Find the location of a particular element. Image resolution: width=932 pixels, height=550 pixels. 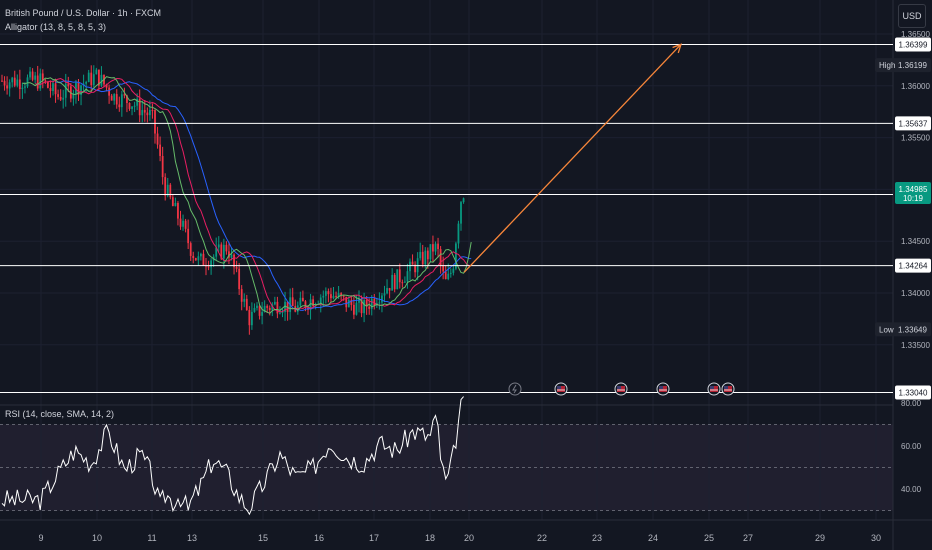

current-price-value: 1.34985 is located at coordinates (913, 189).